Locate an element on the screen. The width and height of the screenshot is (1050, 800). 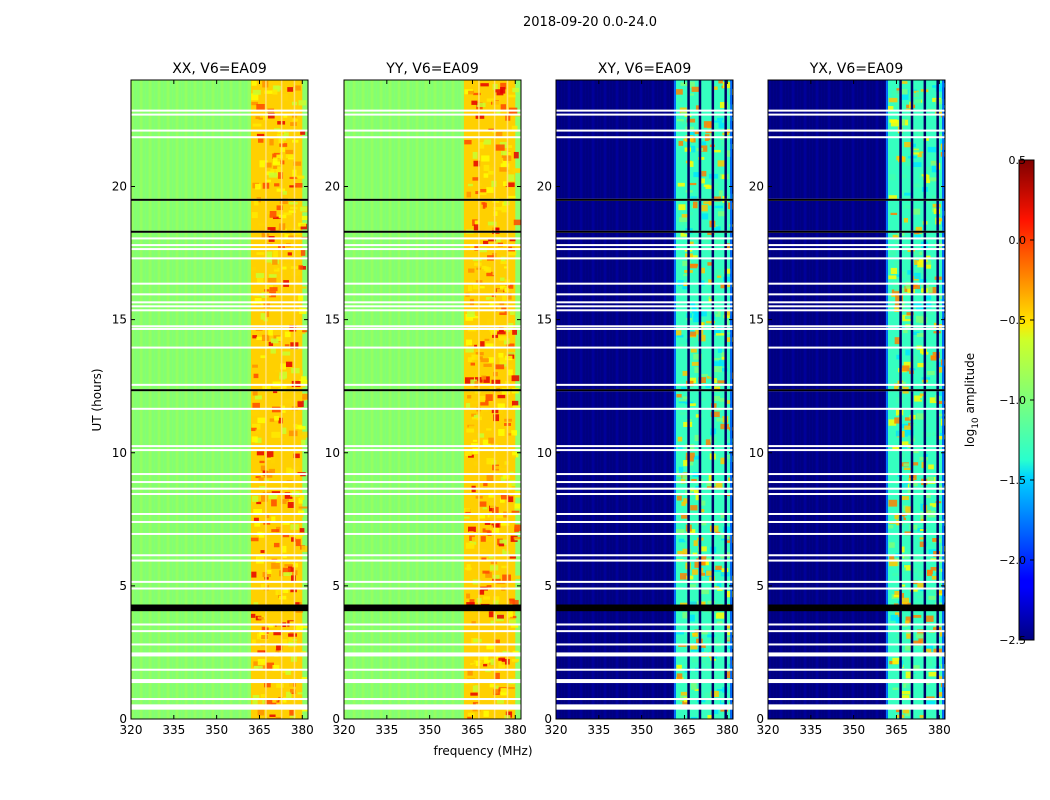
scan-boundary is located at coordinates (856, 390).